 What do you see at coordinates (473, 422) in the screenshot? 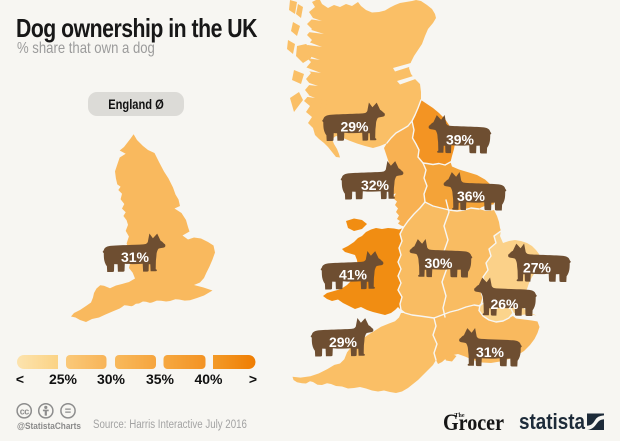
I see `svg-text: Grocer` at bounding box center [473, 422].